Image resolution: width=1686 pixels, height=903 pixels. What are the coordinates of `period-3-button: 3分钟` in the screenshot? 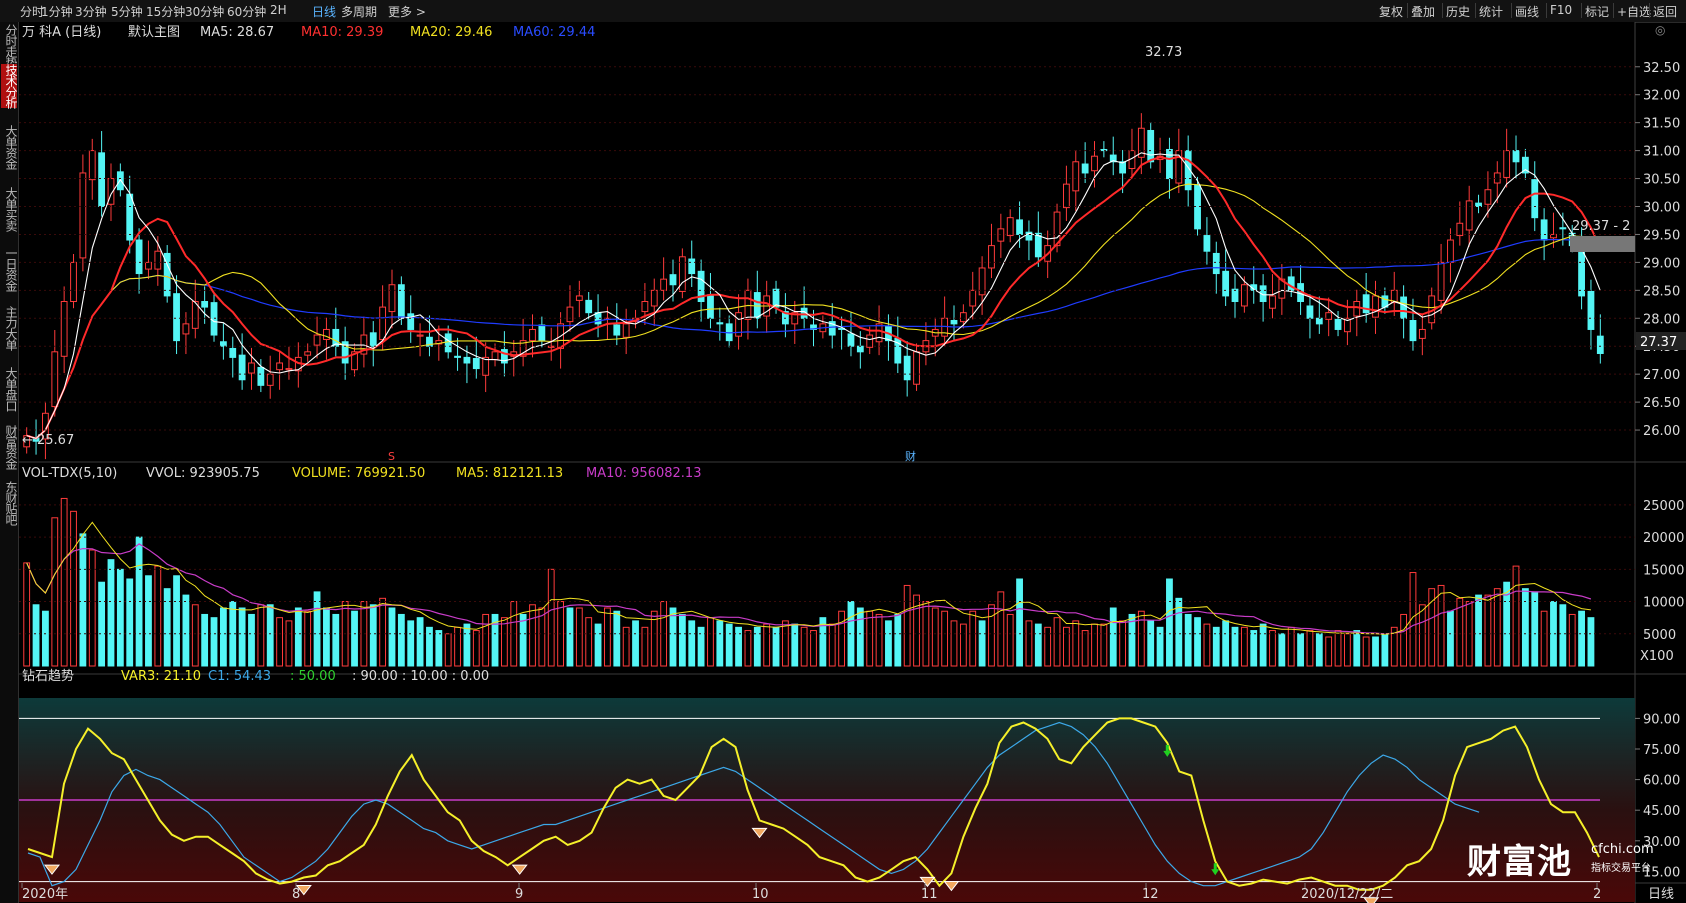 It's located at (91, 12).